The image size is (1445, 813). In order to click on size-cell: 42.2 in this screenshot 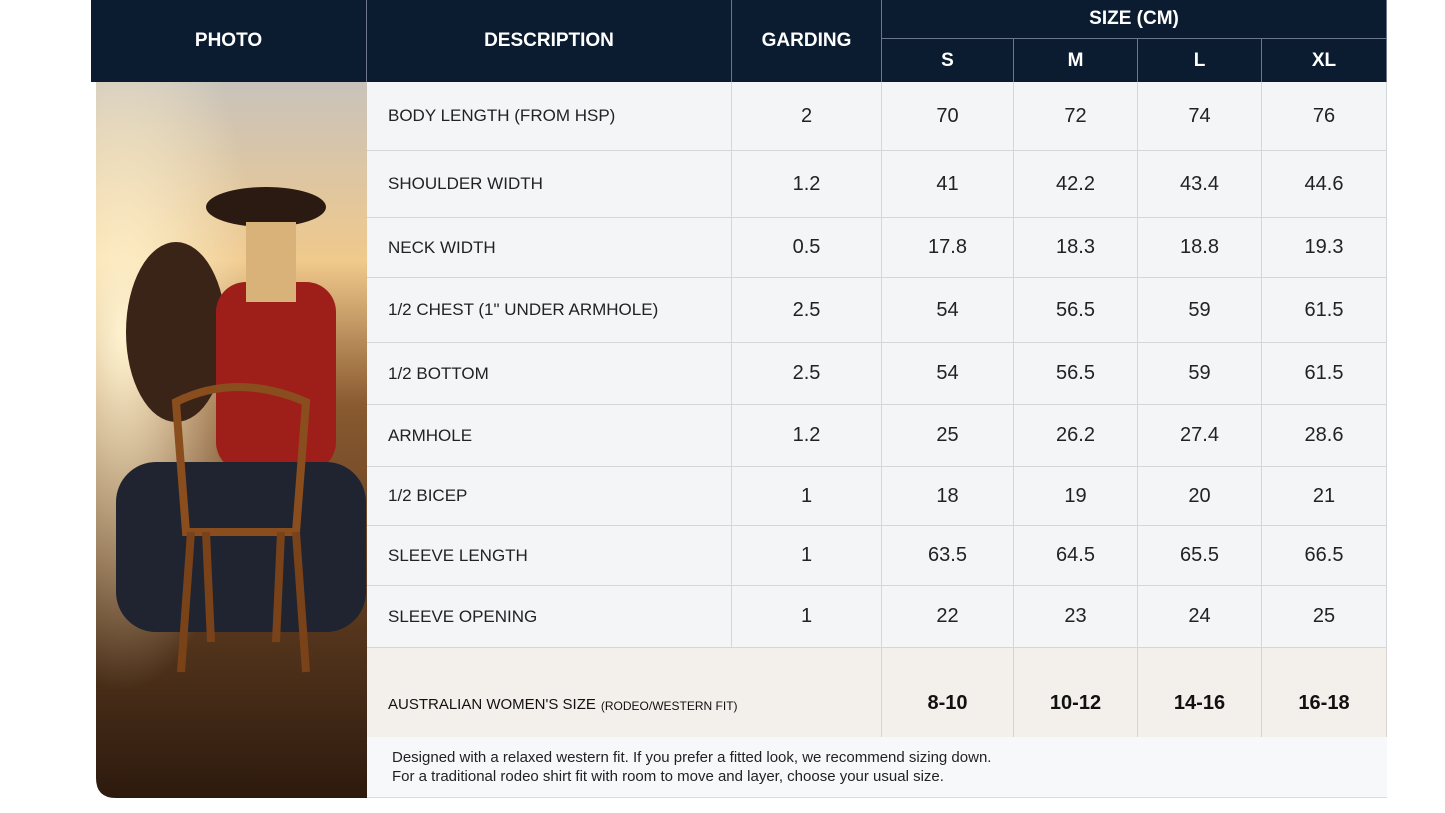, I will do `click(1076, 184)`.